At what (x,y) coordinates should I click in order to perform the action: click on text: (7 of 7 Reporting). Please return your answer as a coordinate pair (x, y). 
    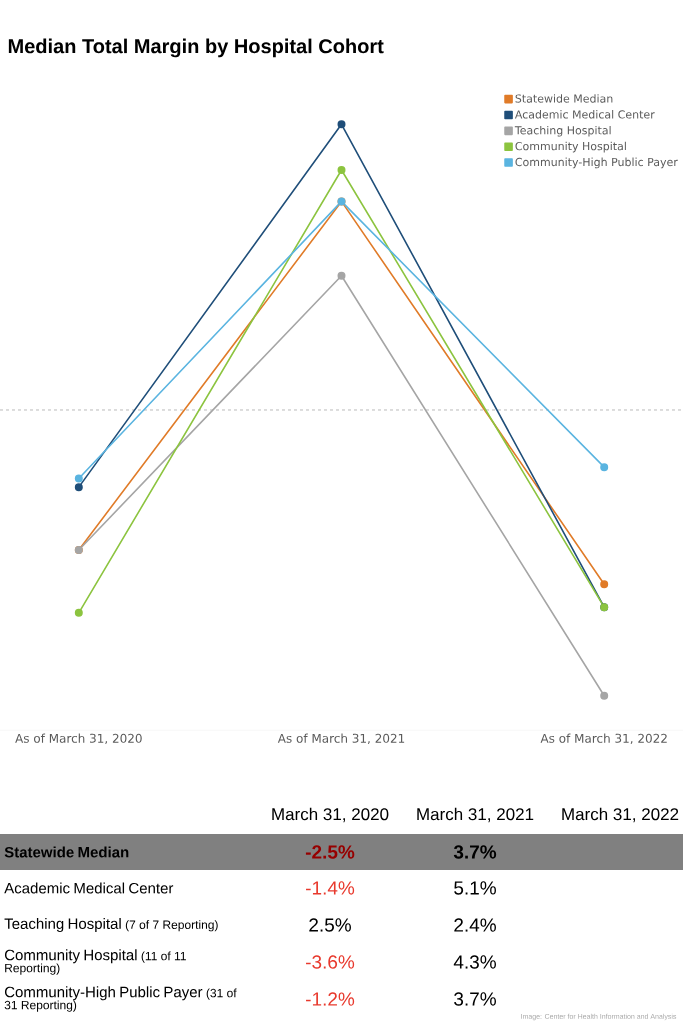
    Looking at the image, I should click on (171, 926).